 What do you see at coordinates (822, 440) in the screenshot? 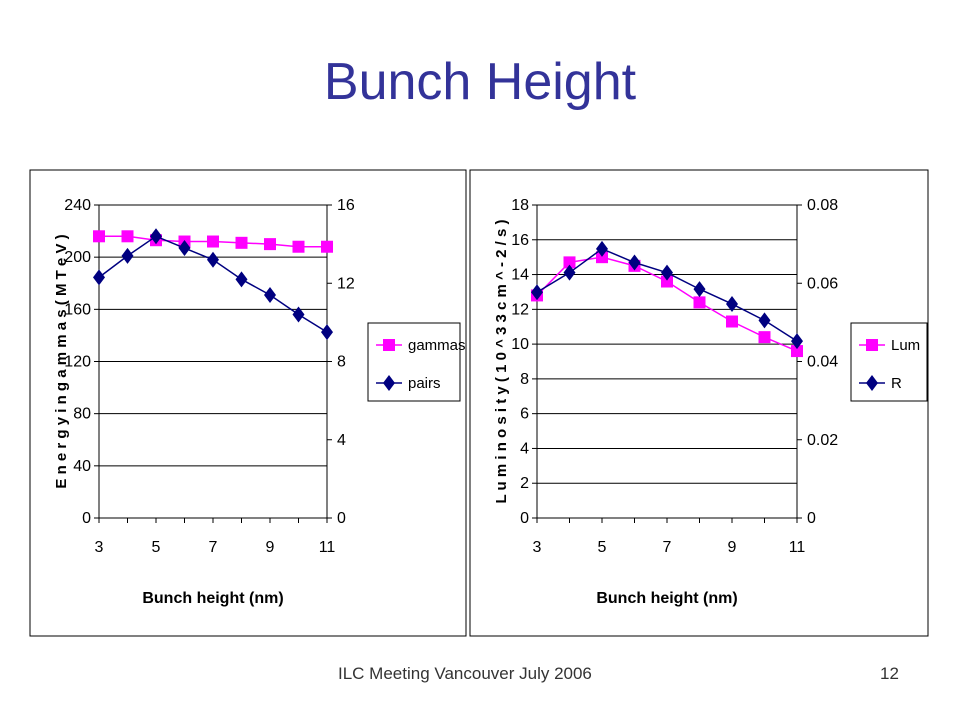
I see `y2-tick-label: 0.02` at bounding box center [822, 440].